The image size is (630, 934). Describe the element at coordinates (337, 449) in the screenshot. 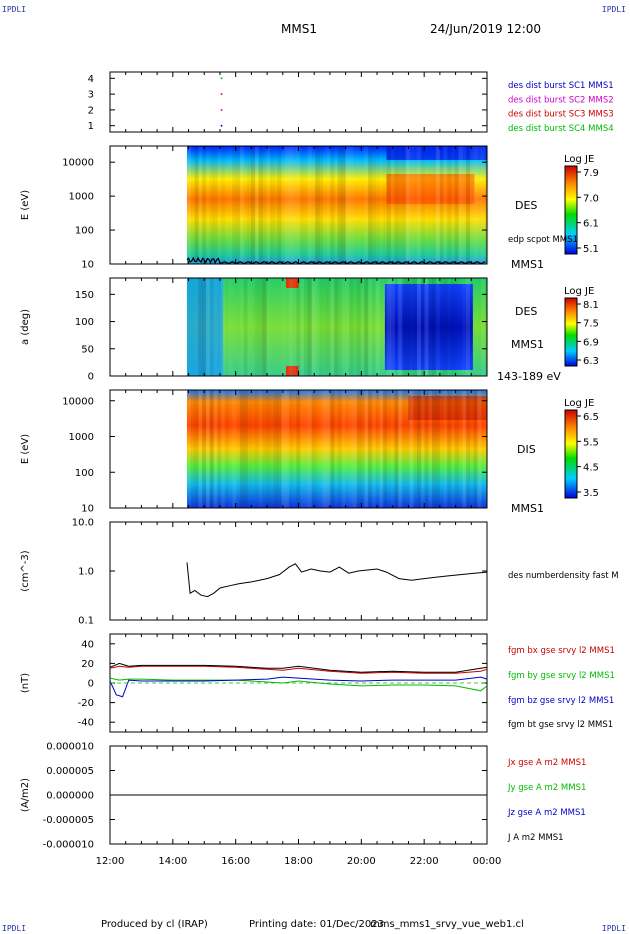

I see `dis-energy-spectrogram` at that location.